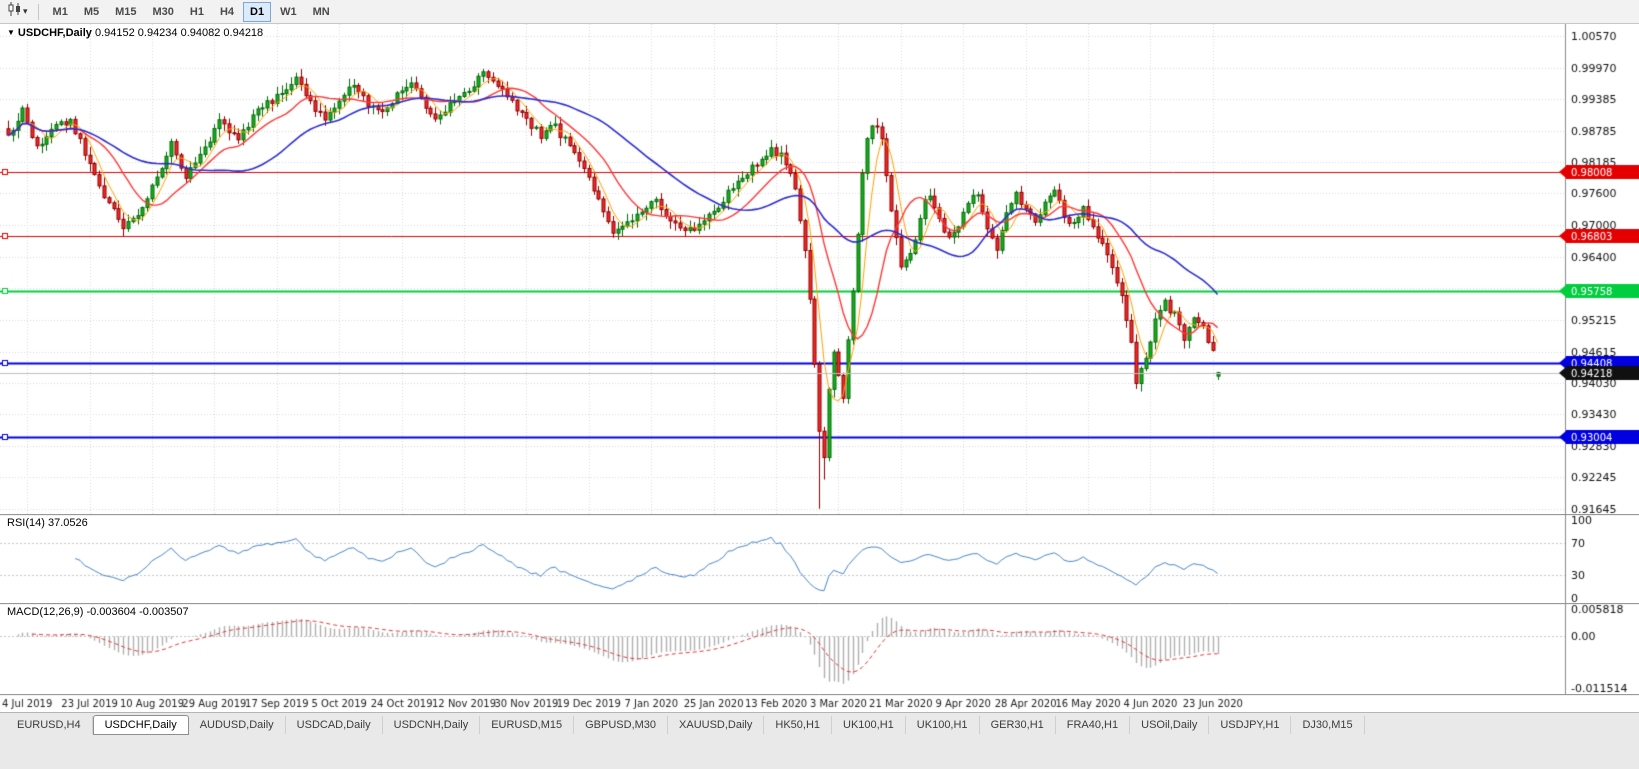  I want to click on timeframe-button-h4: H4, so click(227, 11).